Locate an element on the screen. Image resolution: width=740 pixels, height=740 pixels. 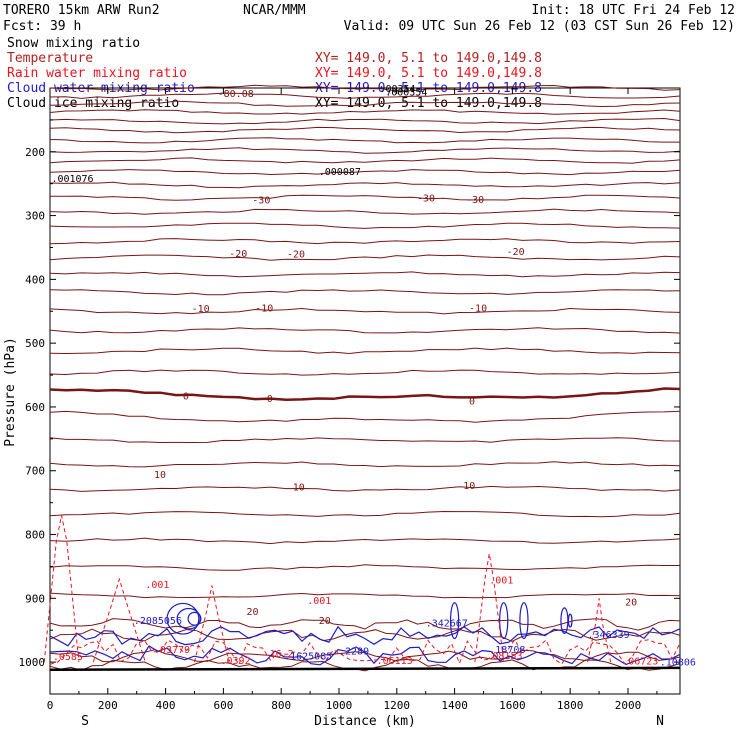
rain-water-label: .0585 is located at coordinates (68, 657).